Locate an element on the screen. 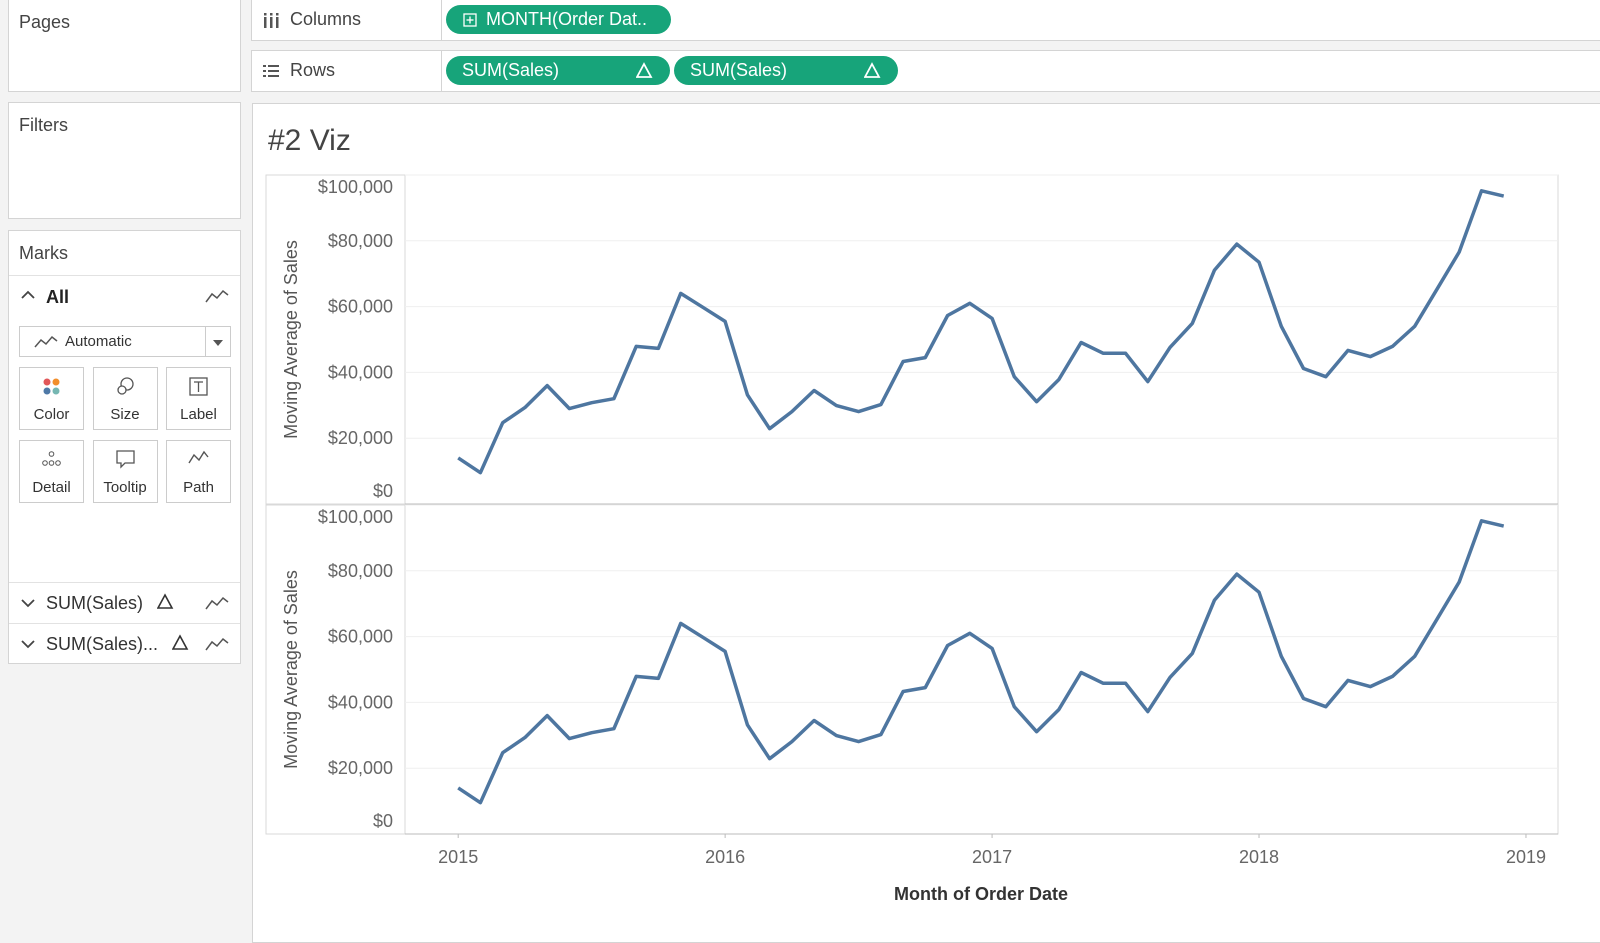 Image resolution: width=1600 pixels, height=943 pixels. pill: MONTH(Order Dat.. is located at coordinates (558, 19).